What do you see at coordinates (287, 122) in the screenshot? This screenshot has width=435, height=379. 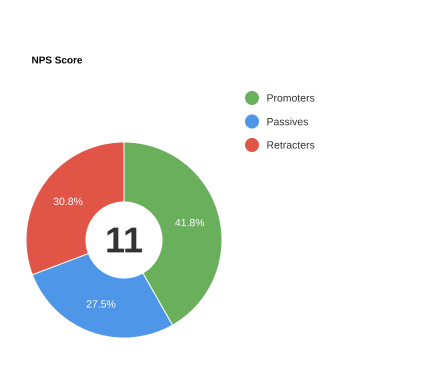 I see `legend-label: Passives` at bounding box center [287, 122].